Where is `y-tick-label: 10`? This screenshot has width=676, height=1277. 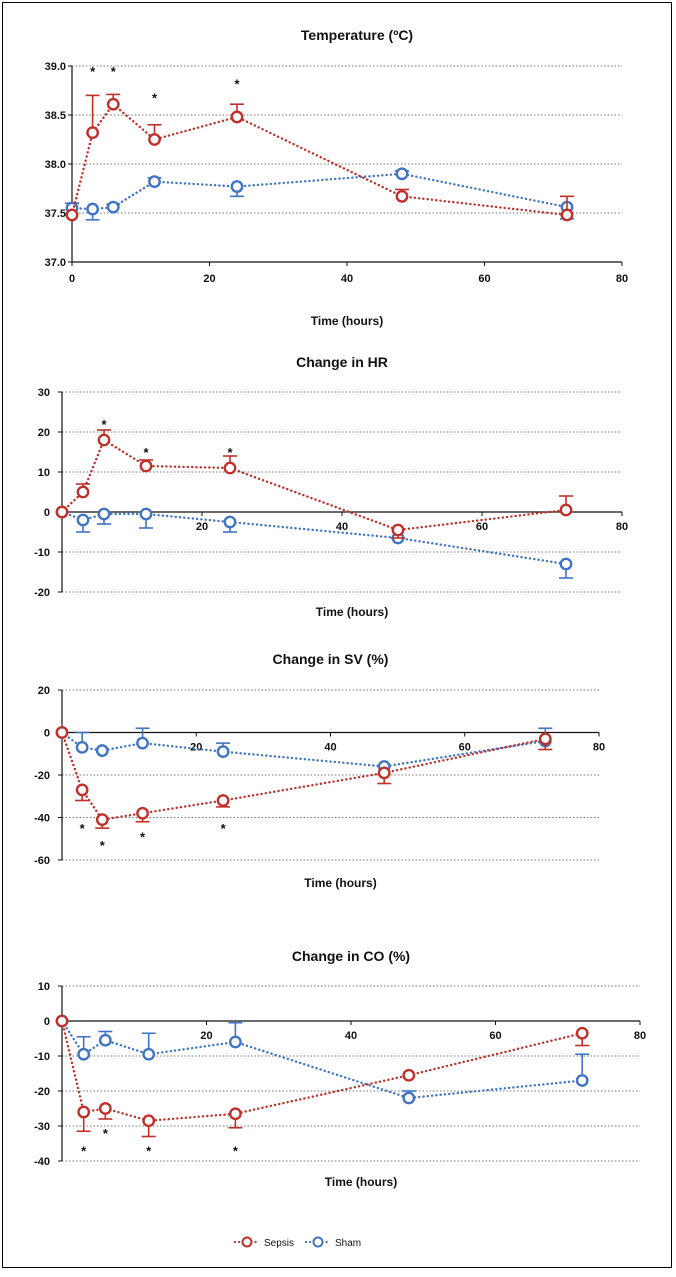
y-tick-label: 10 is located at coordinates (44, 473).